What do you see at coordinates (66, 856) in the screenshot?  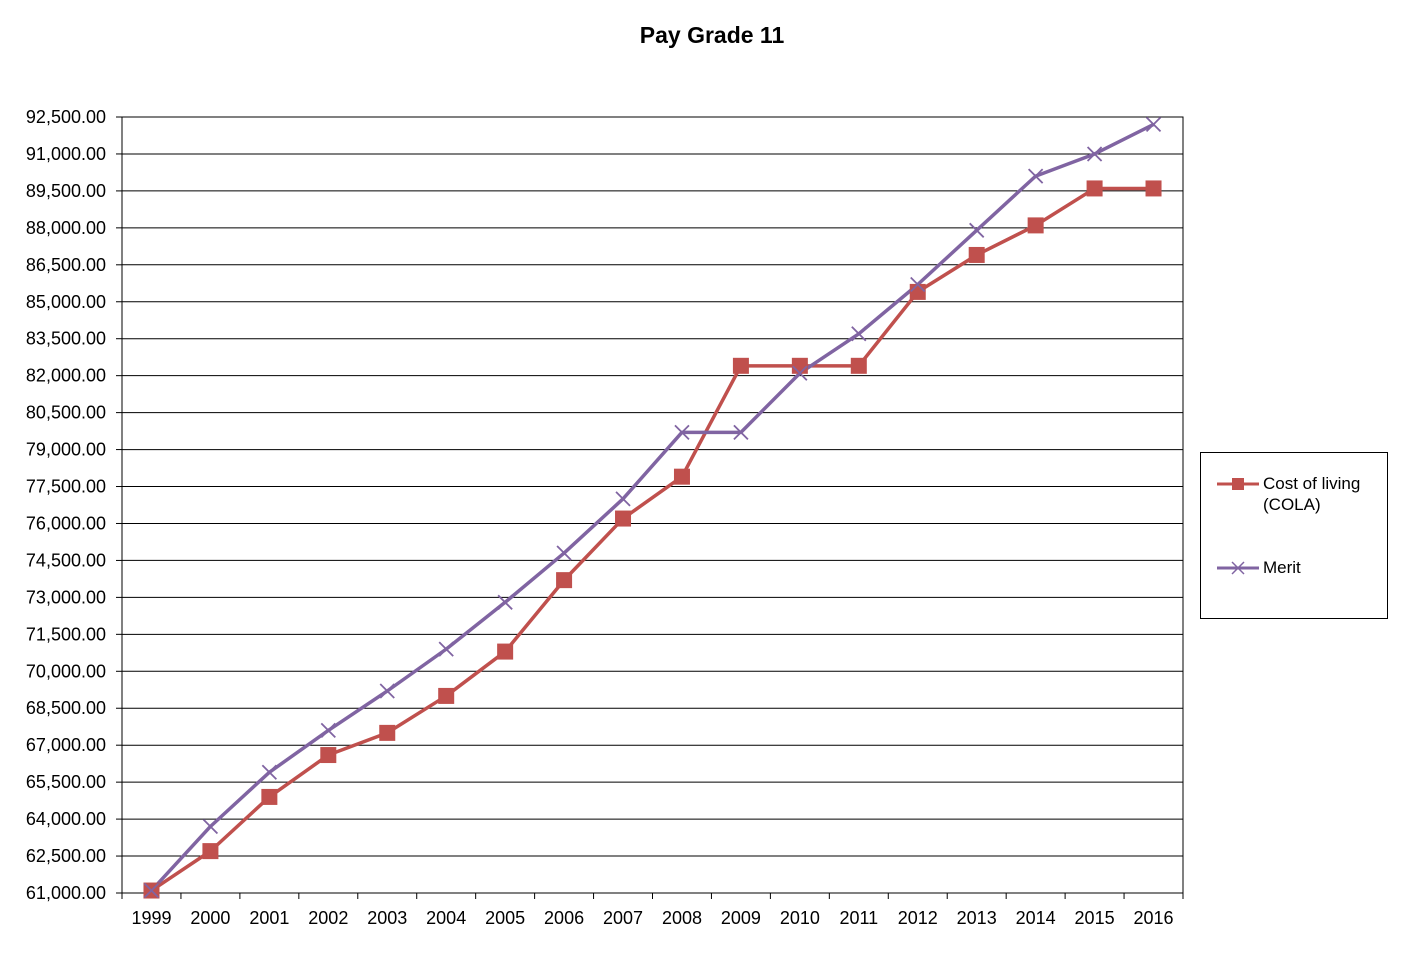 I see `y-tick-label: 62,500.00` at bounding box center [66, 856].